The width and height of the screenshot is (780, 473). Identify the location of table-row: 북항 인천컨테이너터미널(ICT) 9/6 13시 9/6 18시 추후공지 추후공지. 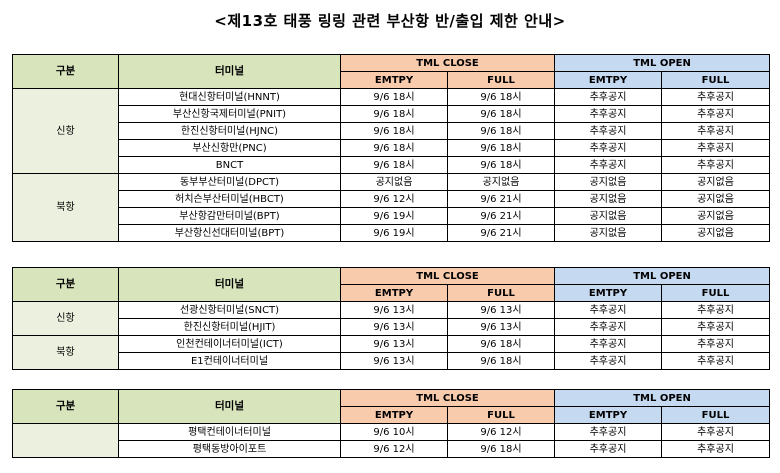
(391, 352).